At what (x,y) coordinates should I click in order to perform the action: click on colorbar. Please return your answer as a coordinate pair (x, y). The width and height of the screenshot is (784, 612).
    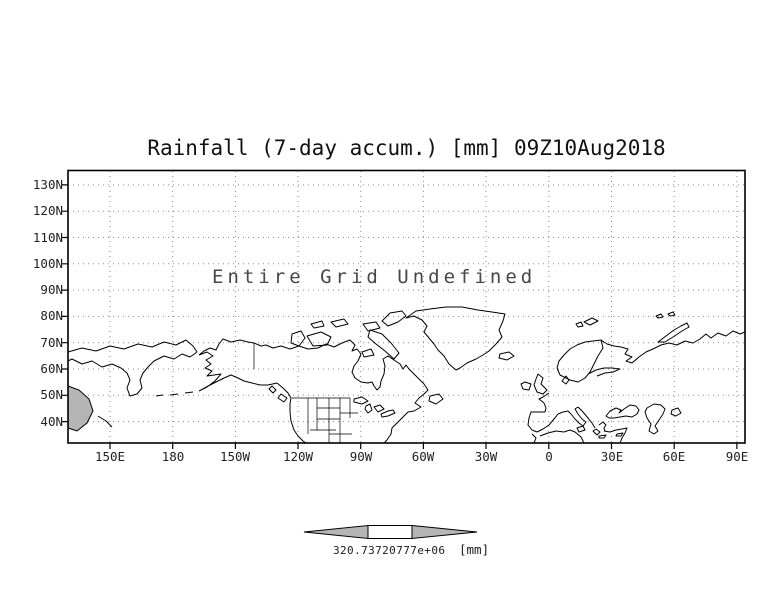
    Looking at the image, I should click on (390, 532).